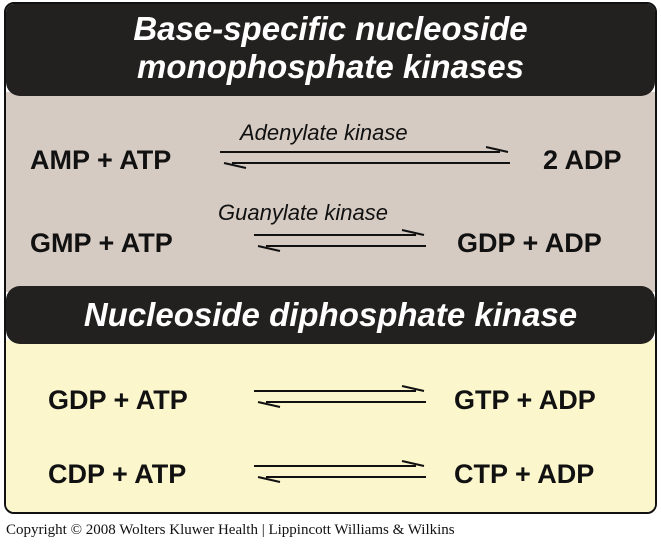 The width and height of the screenshot is (661, 550). What do you see at coordinates (524, 474) in the screenshot?
I see `reaction-4-products: CTP + ADP` at bounding box center [524, 474].